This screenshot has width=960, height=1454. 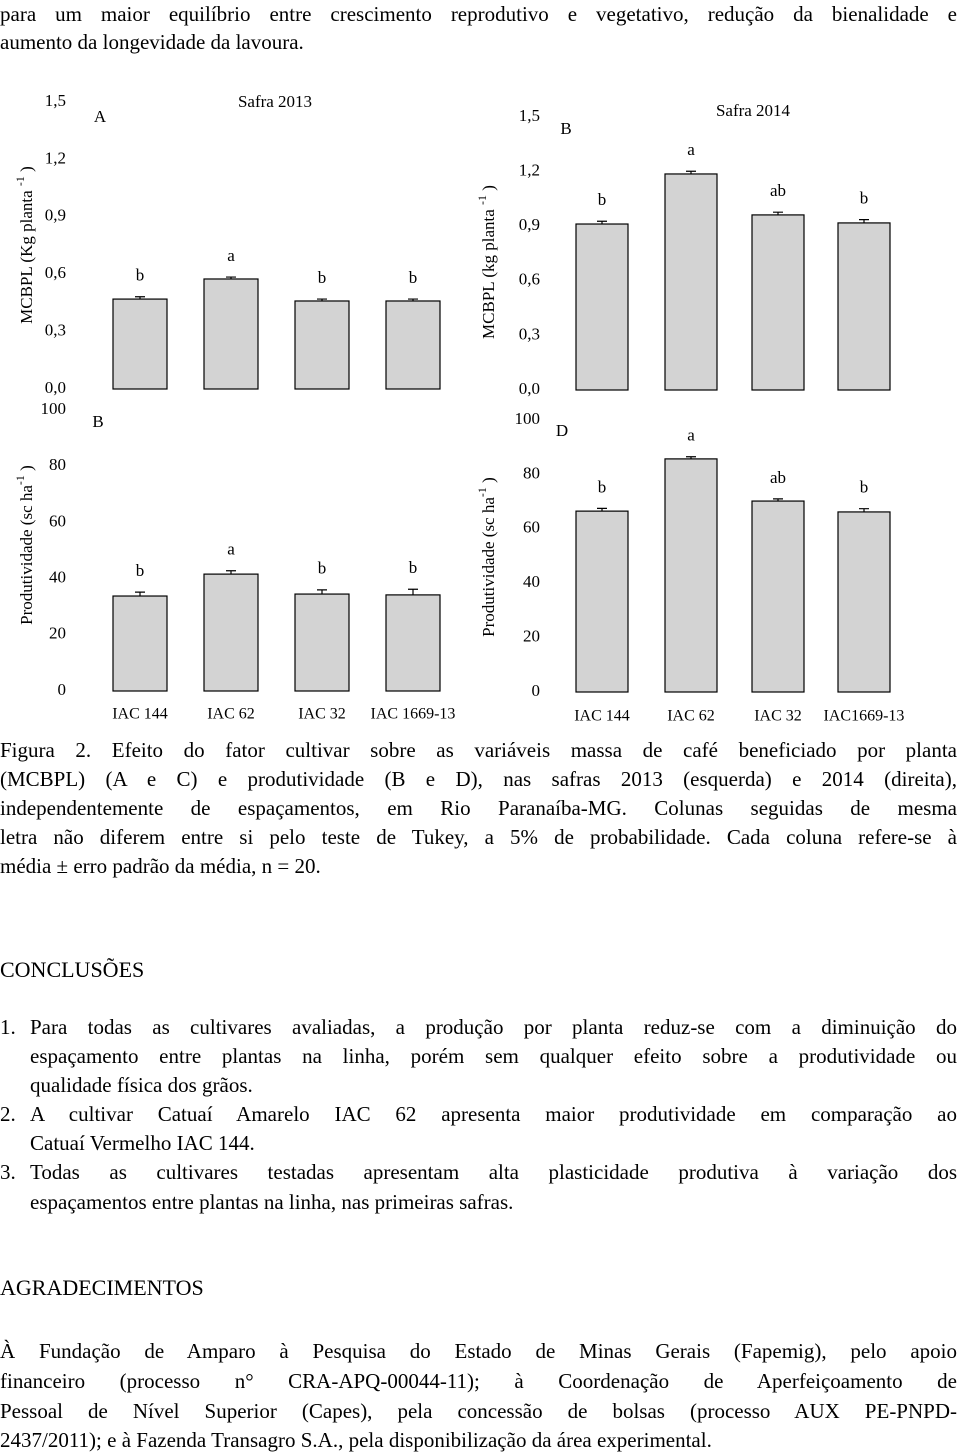 What do you see at coordinates (753, 110) in the screenshot?
I see `chart-title: Safra 2014` at bounding box center [753, 110].